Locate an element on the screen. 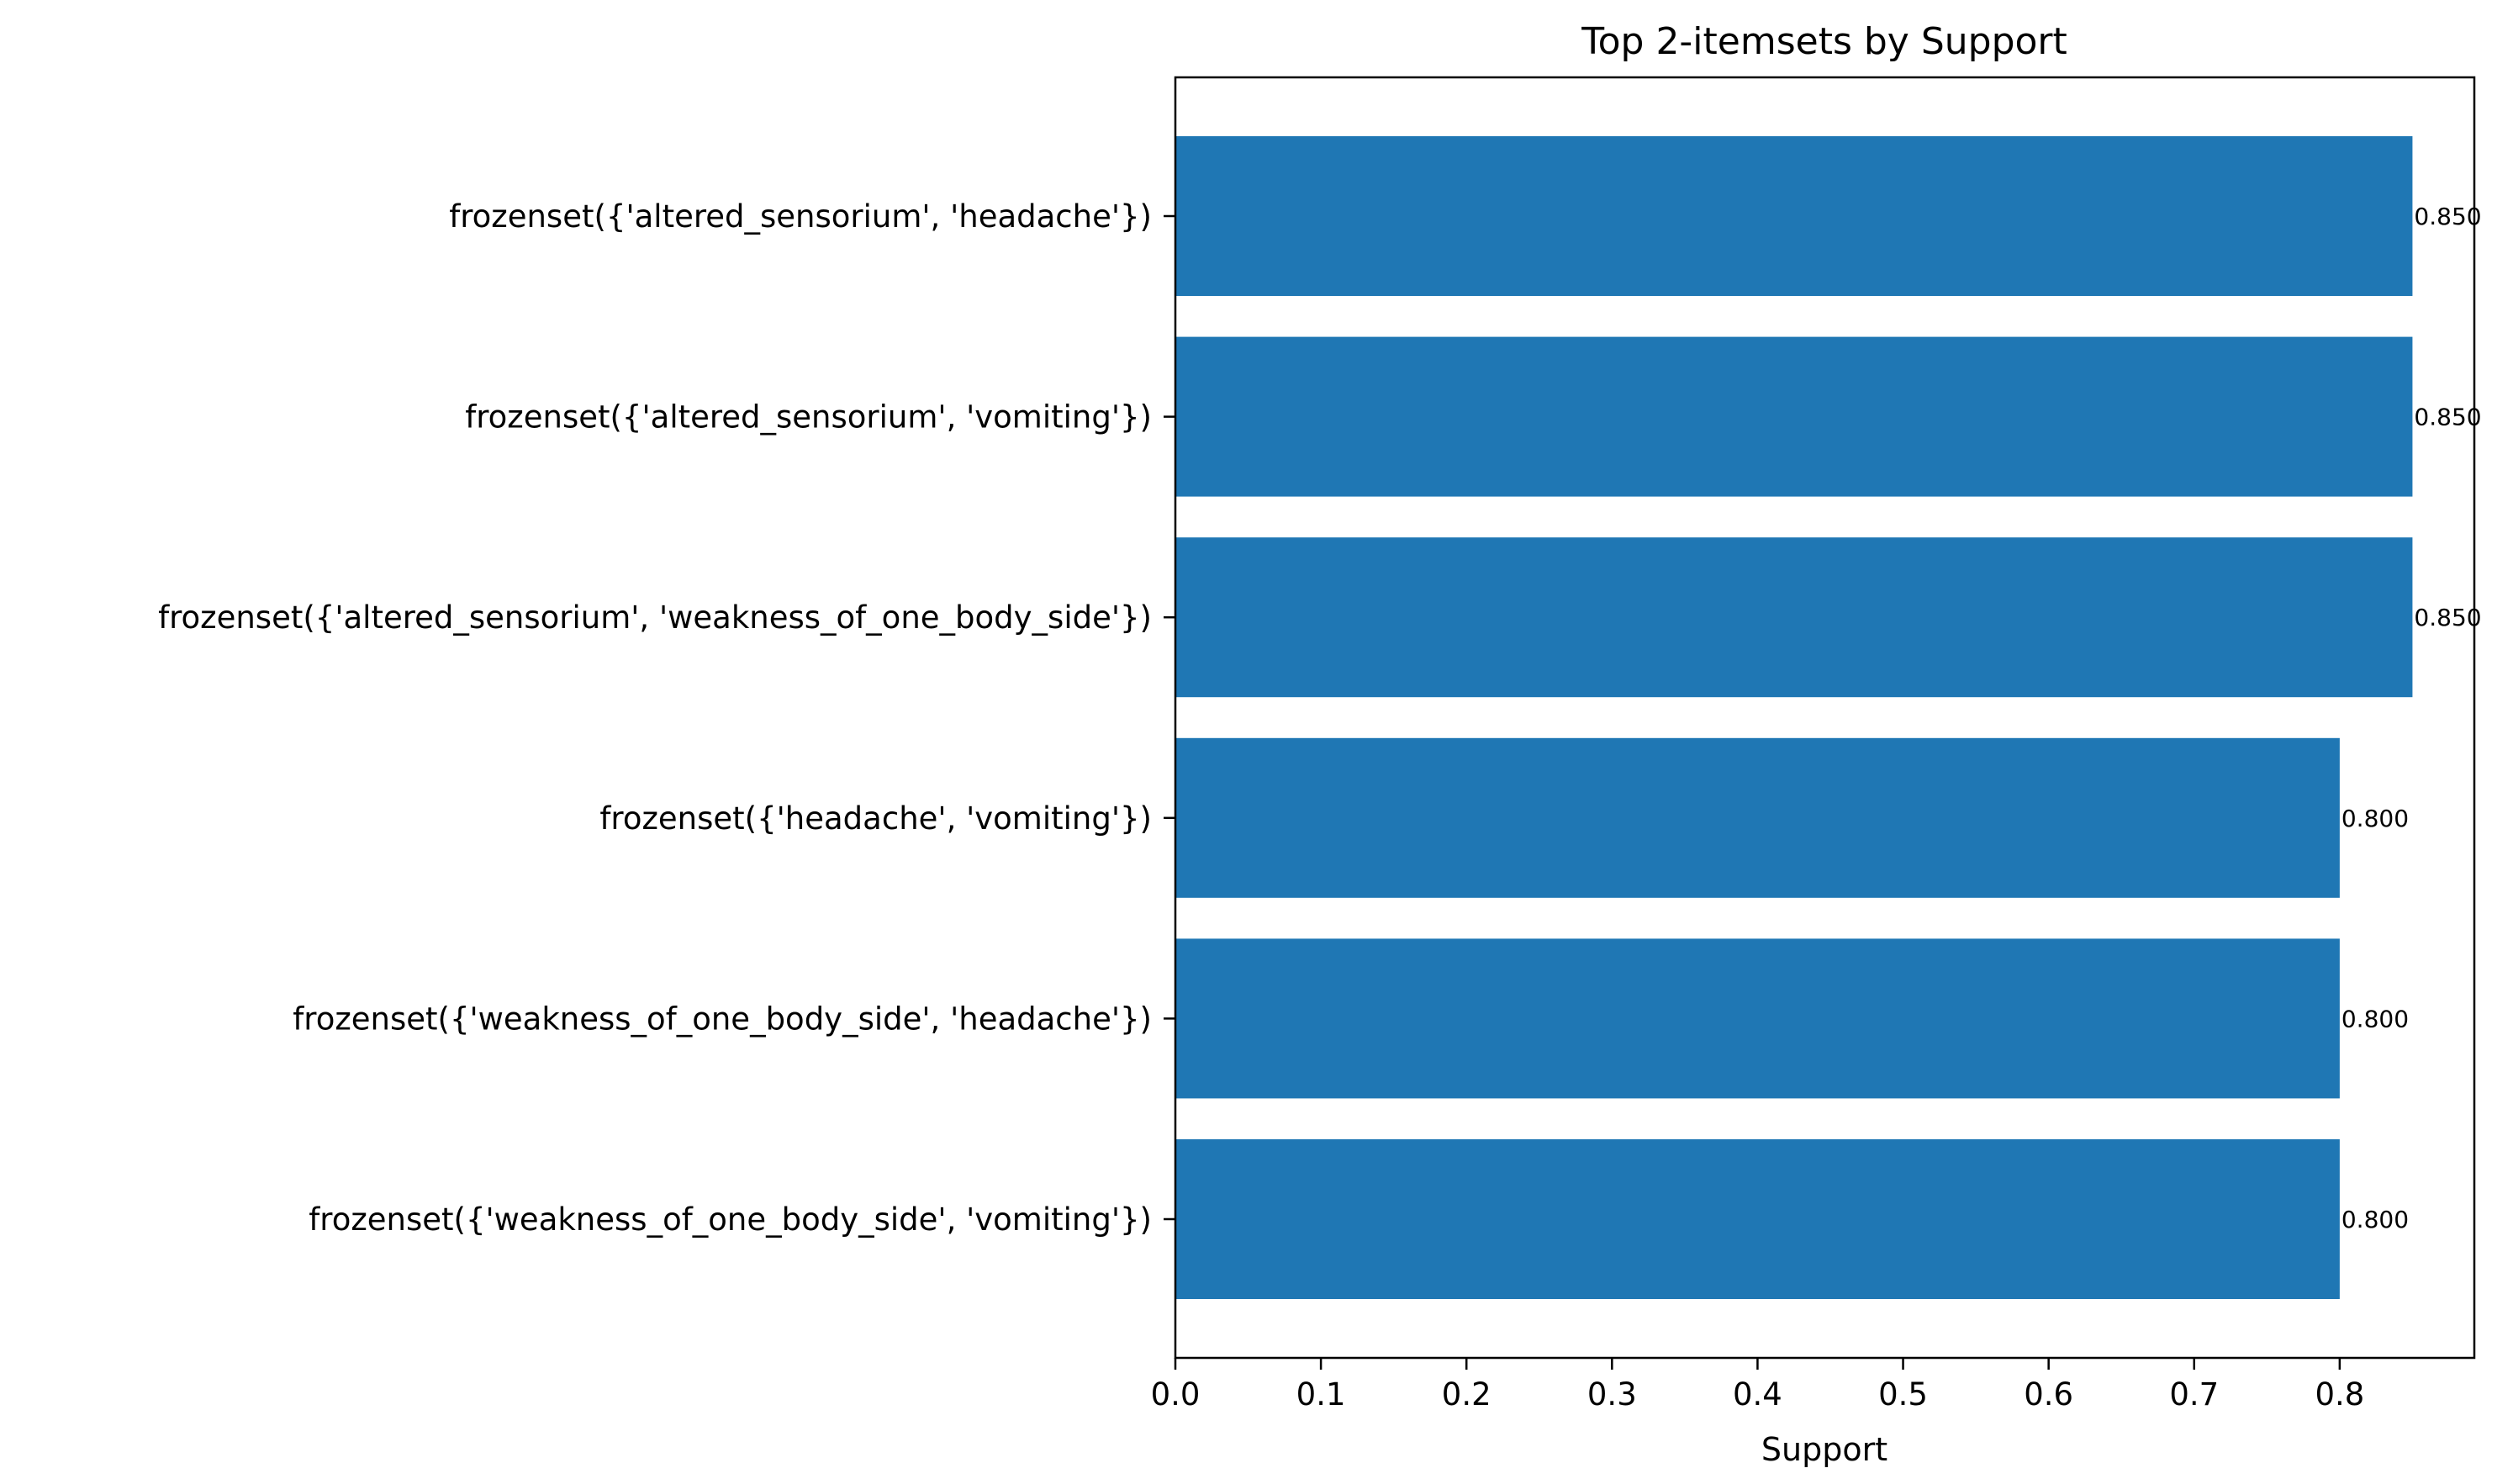 This screenshot has width=2513, height=1484. x-axis-label: Support is located at coordinates (1824, 1449).